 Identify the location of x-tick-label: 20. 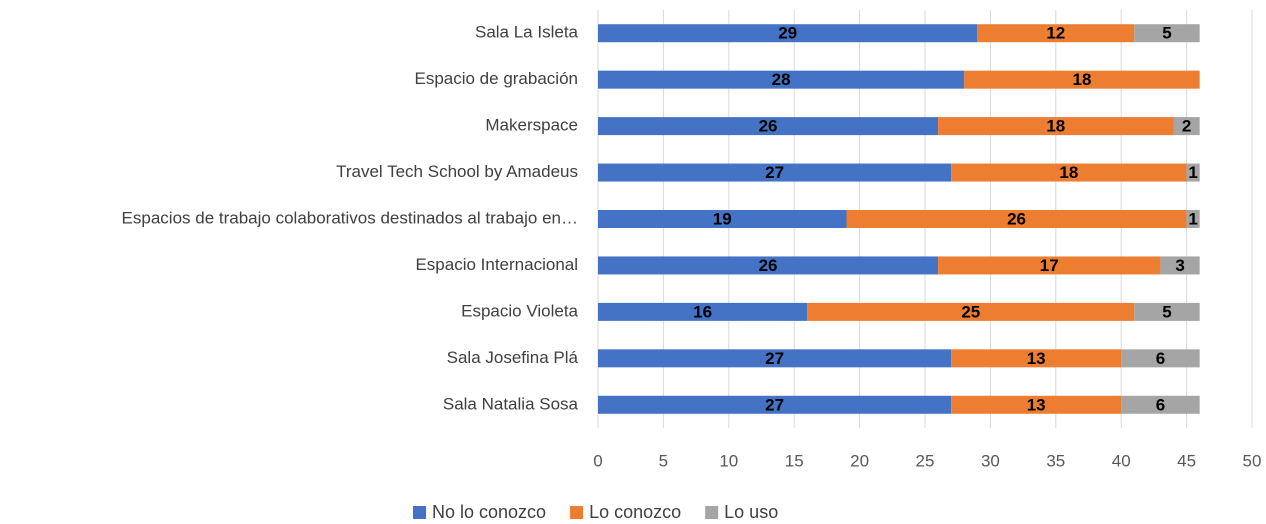
(859, 460).